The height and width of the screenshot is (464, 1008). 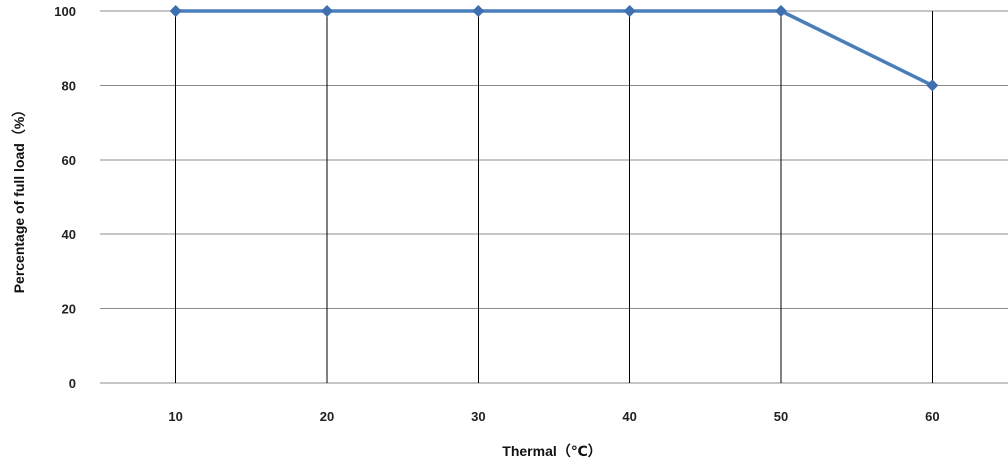 I want to click on y-tick-label: 20, so click(x=69, y=309).